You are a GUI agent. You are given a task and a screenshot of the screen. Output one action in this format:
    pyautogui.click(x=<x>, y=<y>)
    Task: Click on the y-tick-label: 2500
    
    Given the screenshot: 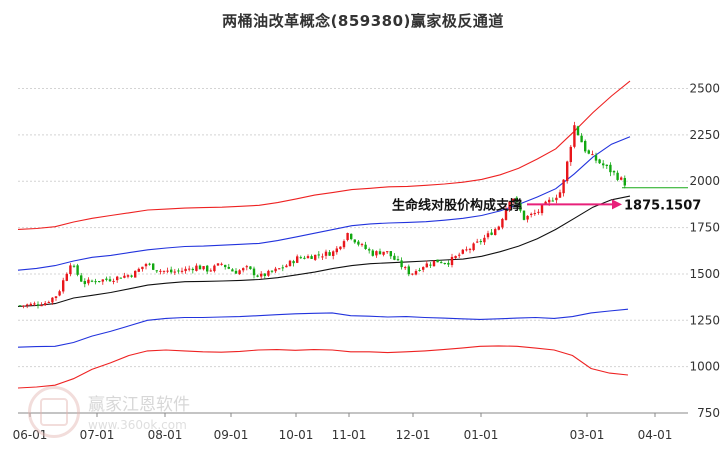 What is the action you would take?
    pyautogui.click(x=704, y=89)
    